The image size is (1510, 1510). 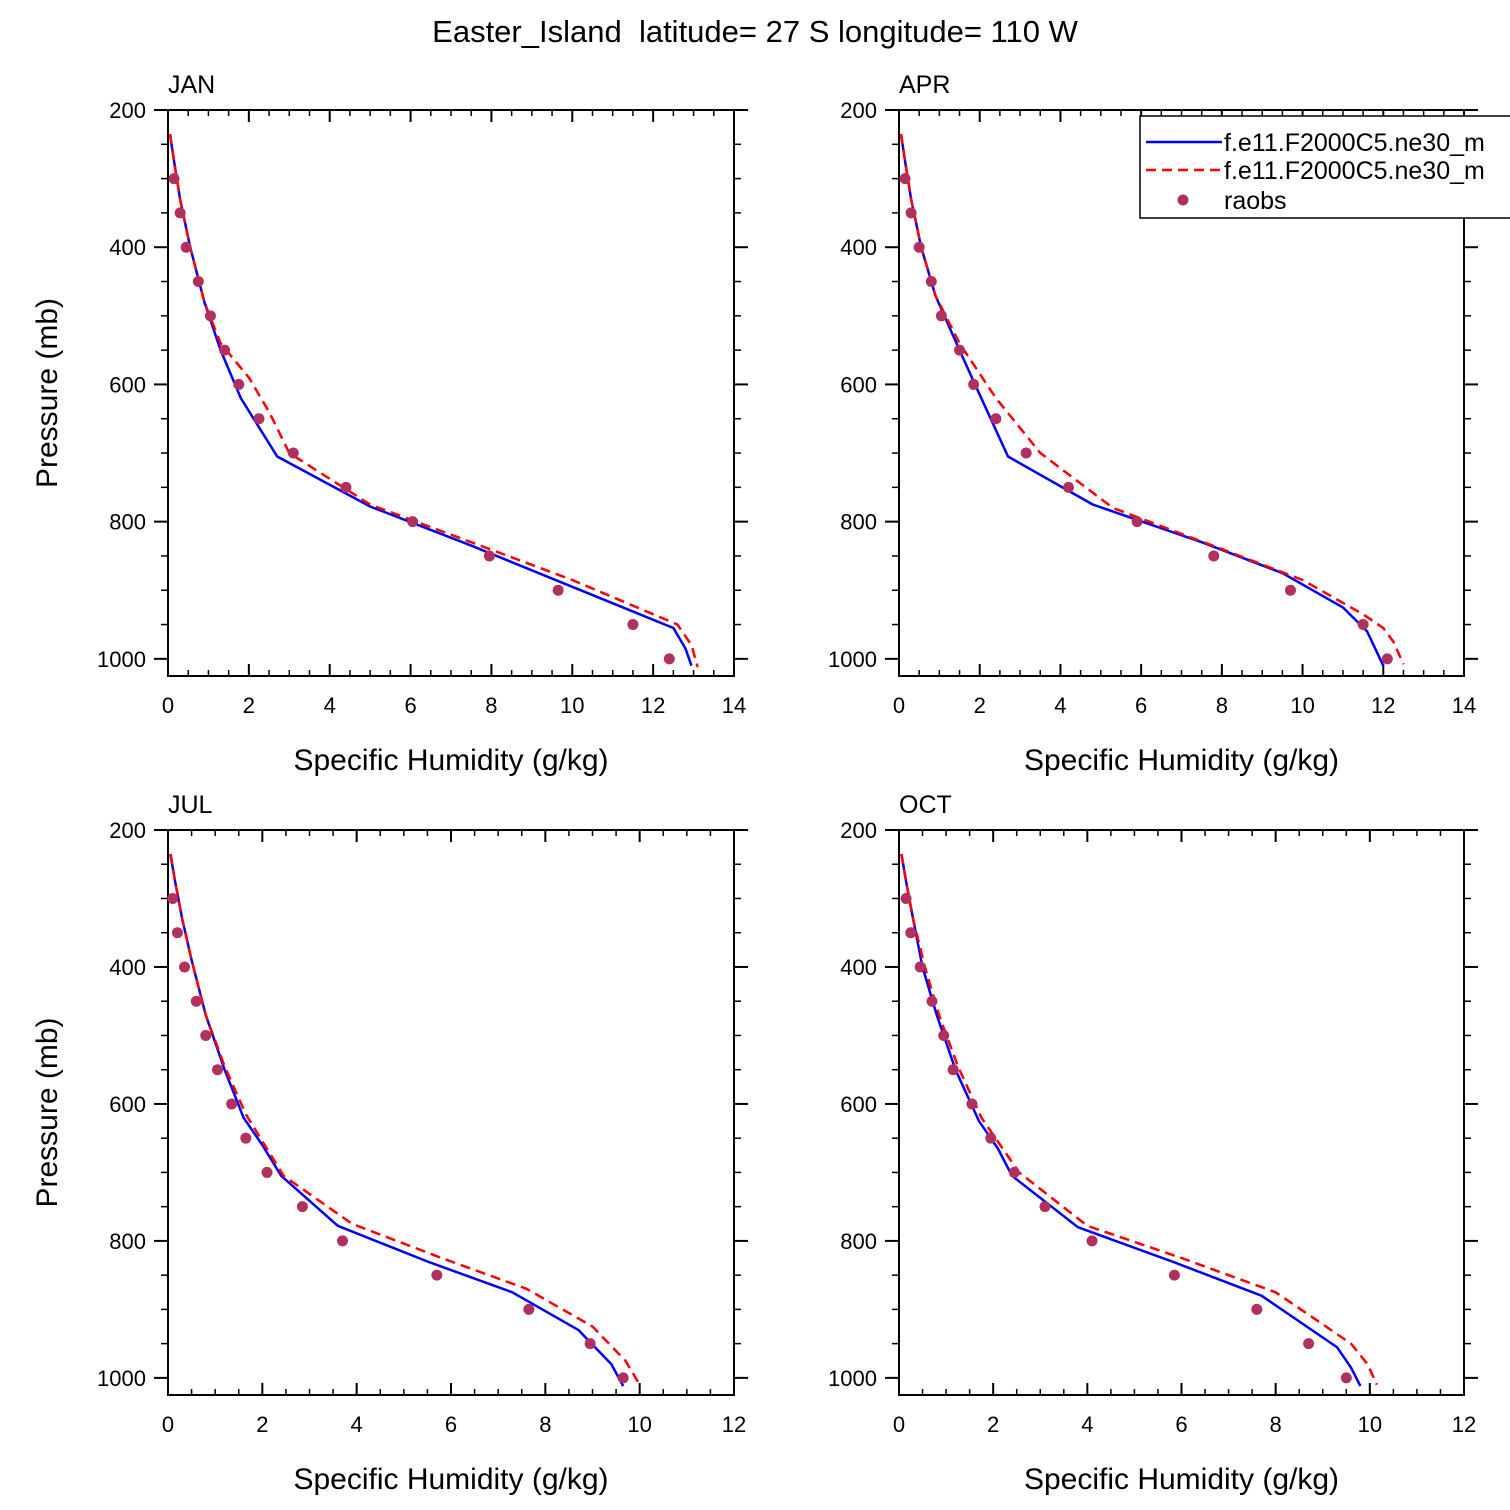 What do you see at coordinates (190, 805) in the screenshot?
I see `panel-label: JUL` at bounding box center [190, 805].